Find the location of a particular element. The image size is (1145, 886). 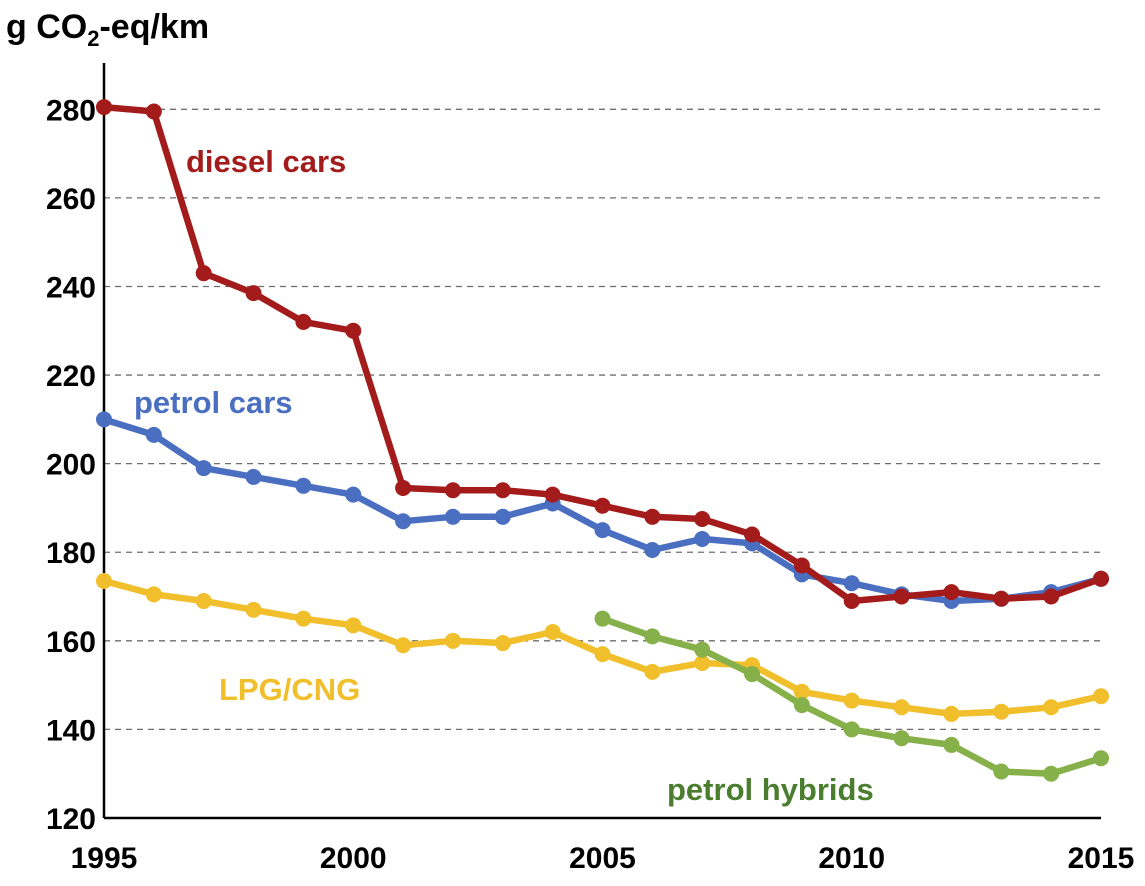

y-tick-label: 280 is located at coordinates (71, 110).